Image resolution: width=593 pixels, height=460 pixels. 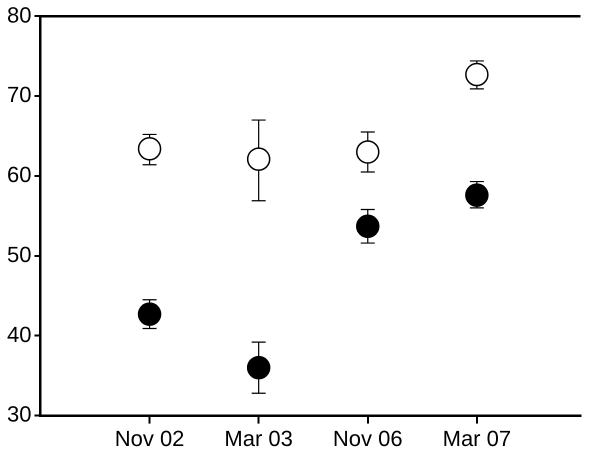 I want to click on x-tick-label: Mar 03, so click(x=258, y=438).